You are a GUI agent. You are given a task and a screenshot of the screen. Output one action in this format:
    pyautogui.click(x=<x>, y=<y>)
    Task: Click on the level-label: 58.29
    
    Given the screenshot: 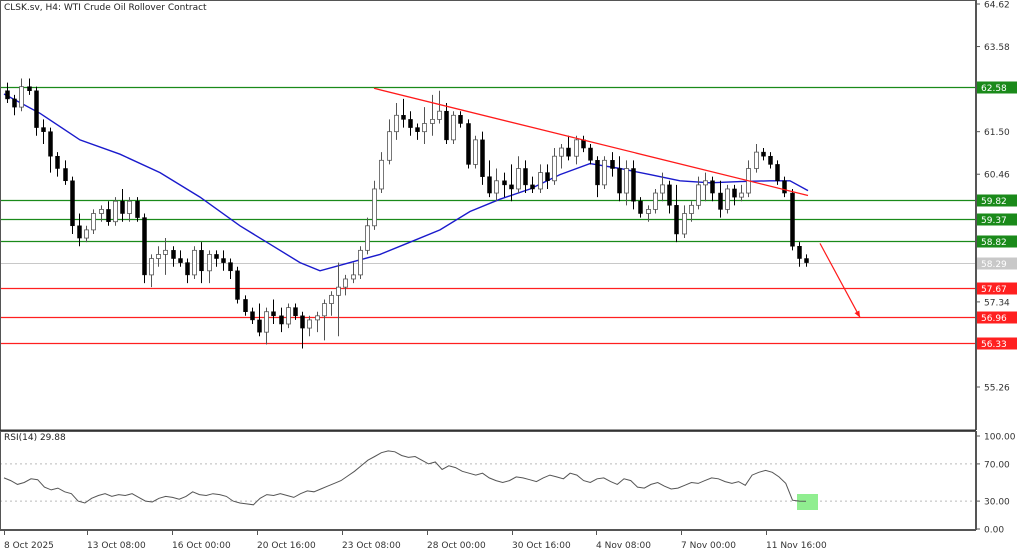 What is the action you would take?
    pyautogui.click(x=994, y=265)
    